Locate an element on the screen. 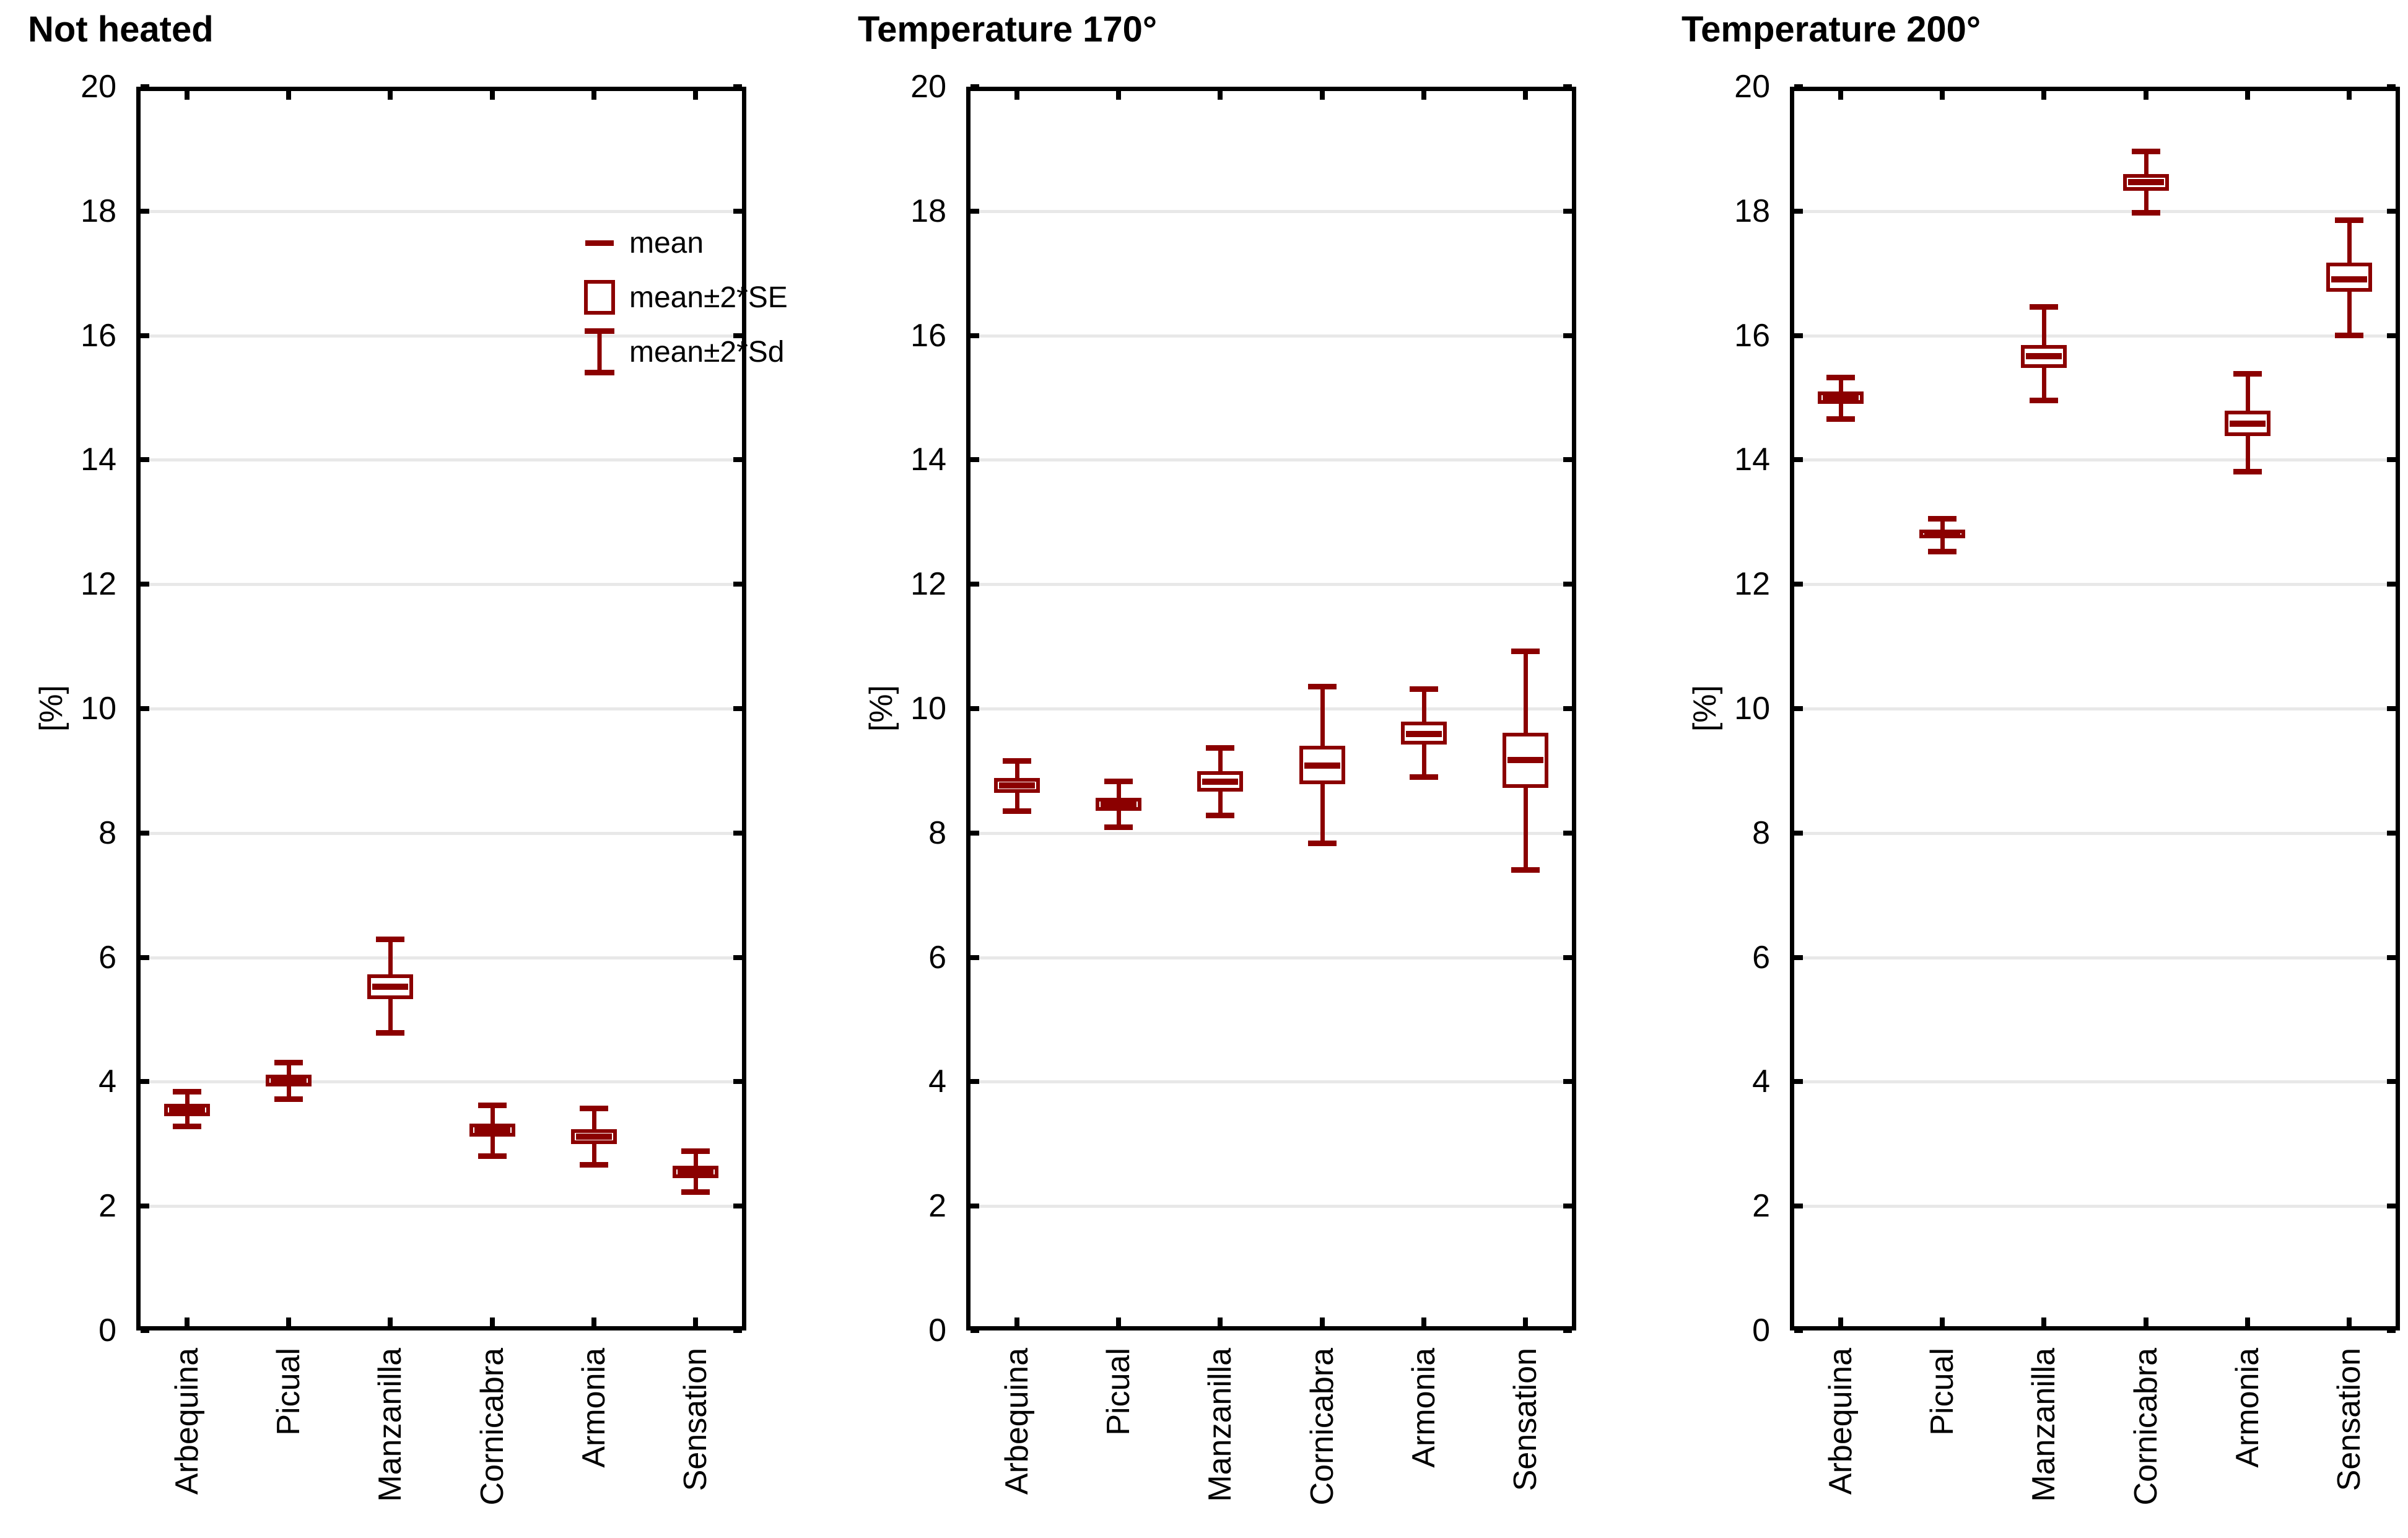 Image resolution: width=2408 pixels, height=1538 pixels. y-tick-label-20: 20 is located at coordinates (928, 87).